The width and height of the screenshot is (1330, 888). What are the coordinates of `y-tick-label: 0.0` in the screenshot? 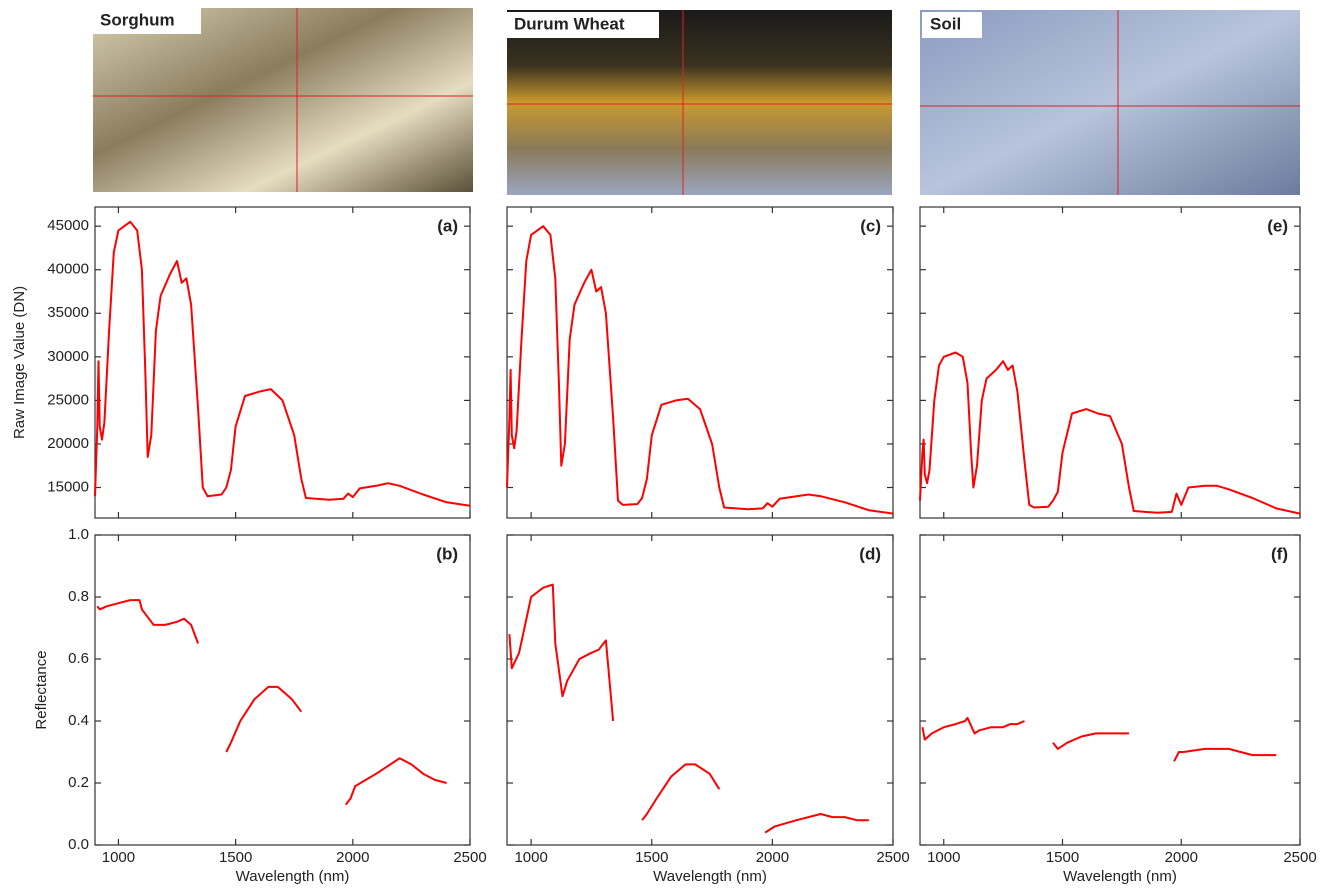 It's located at (78, 844).